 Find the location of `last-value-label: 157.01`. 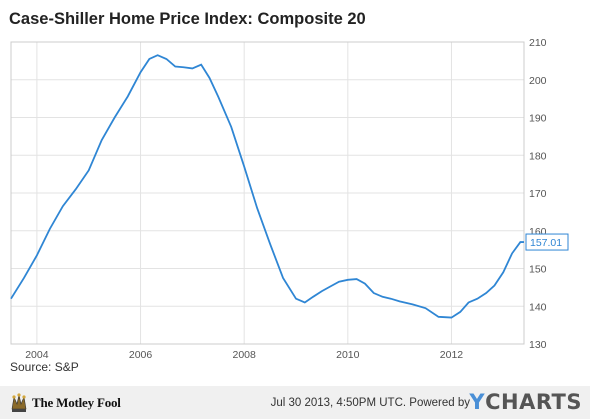

last-value-label: 157.01 is located at coordinates (547, 242).